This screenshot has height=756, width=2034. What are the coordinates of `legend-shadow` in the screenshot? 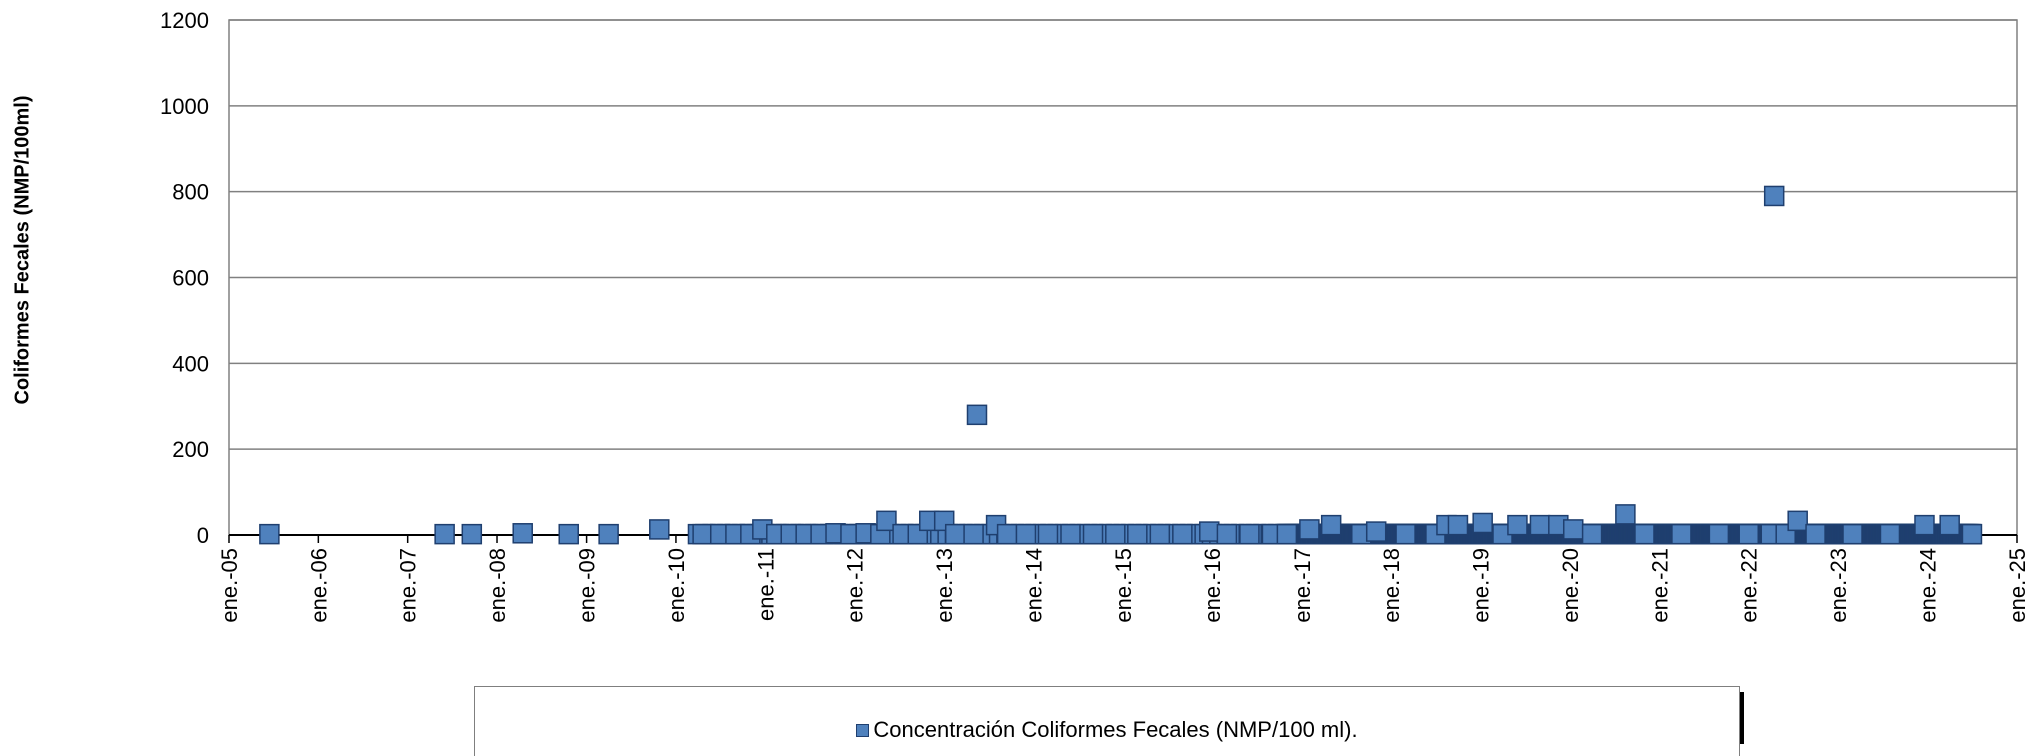 It's located at (1742, 718).